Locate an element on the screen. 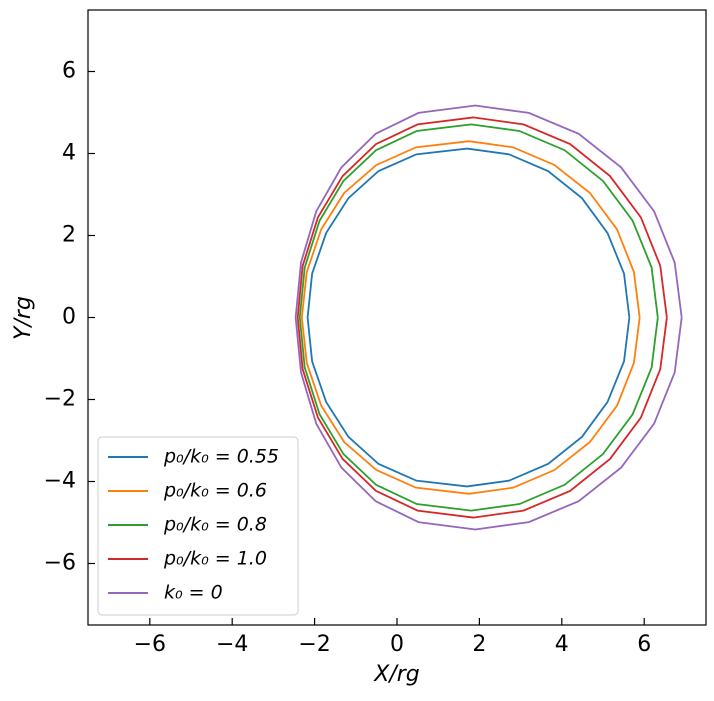 Image resolution: width=714 pixels, height=701 pixels. legend-label: p₀/k₀ = 0.55 is located at coordinates (221, 457).